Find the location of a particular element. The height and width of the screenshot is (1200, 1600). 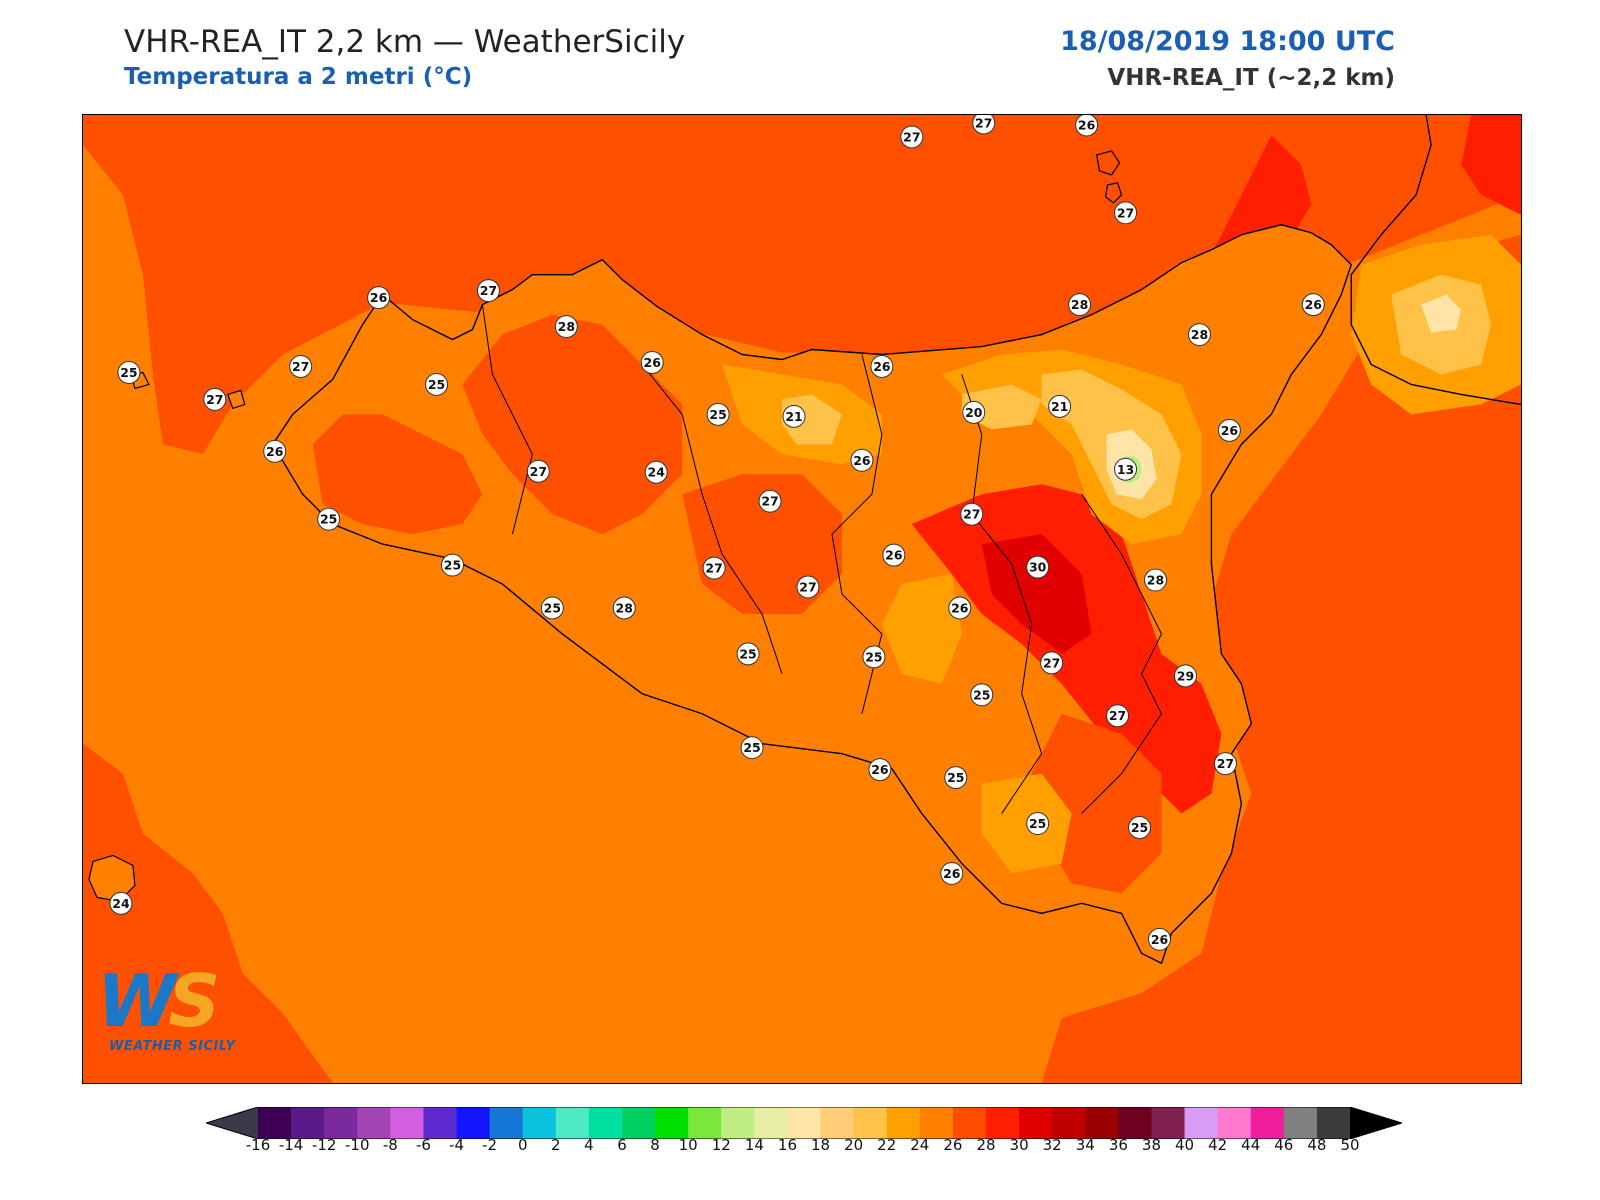

map-title: VHR-REA_IT 2,2 km — WeatherSicily is located at coordinates (405, 42).